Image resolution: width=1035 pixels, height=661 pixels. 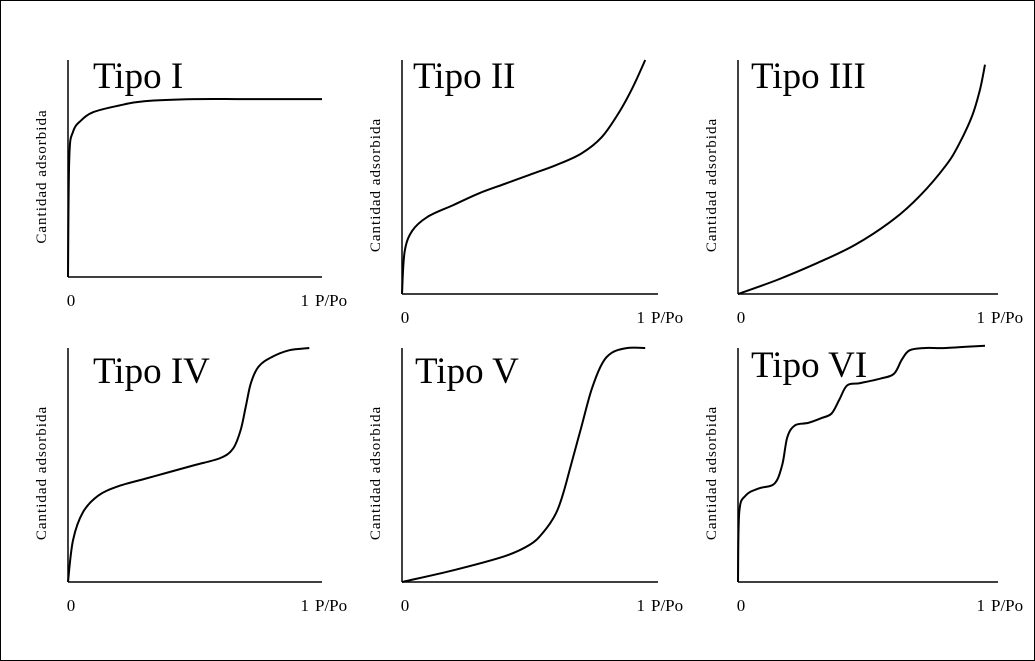 I want to click on isotherm-panel-1: Tipo I Cantidad adsorbida 0 1 P/Po, so click(x=190, y=183).